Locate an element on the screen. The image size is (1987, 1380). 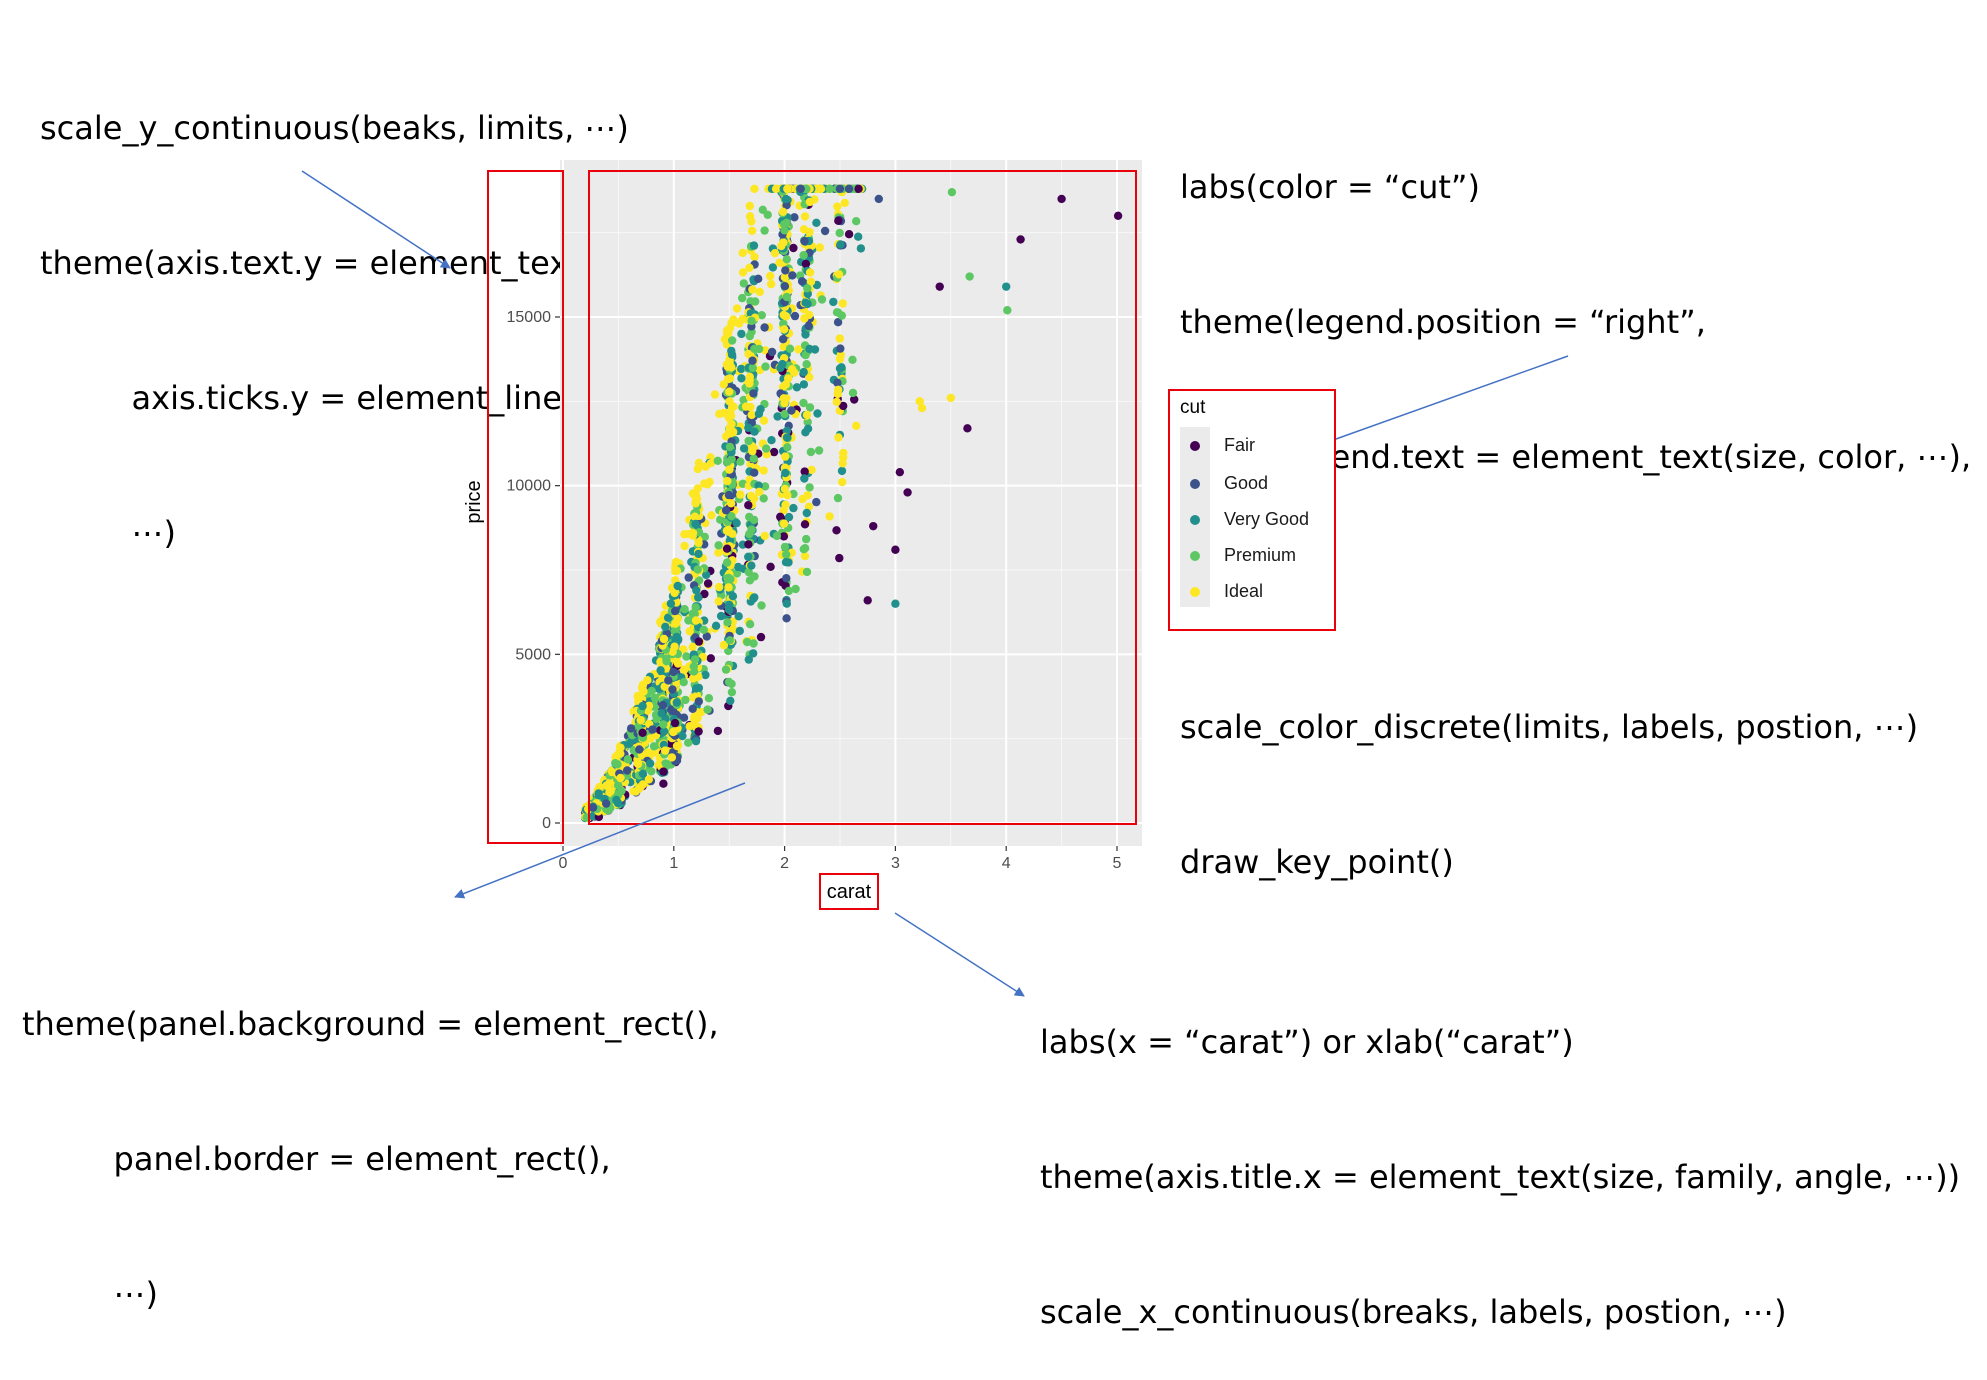
legend-key-ideal is located at coordinates (1195, 592).